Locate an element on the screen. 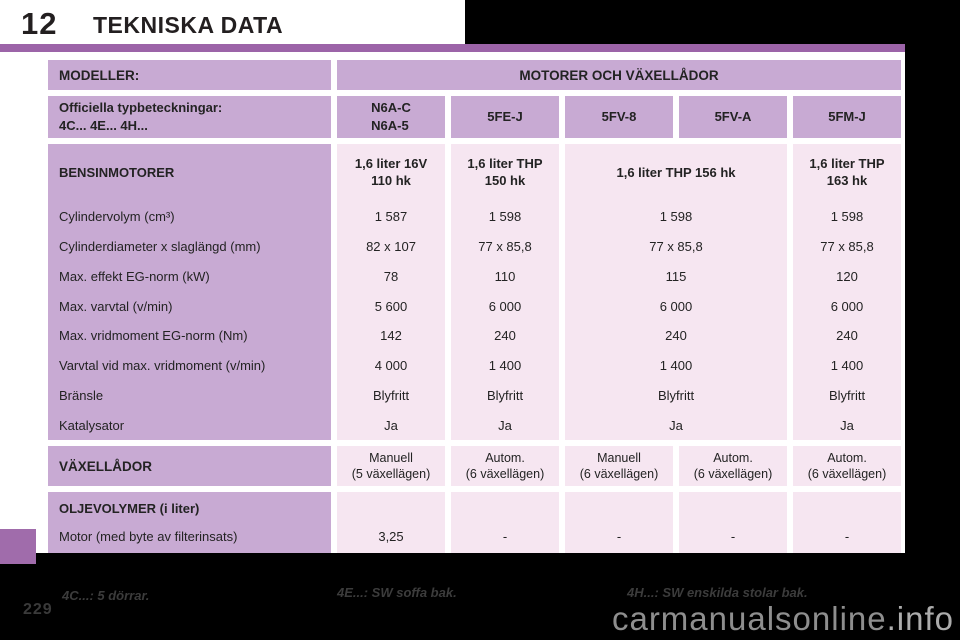 The image size is (960, 640). row-label-motor-oil: Motor (med byte av filterinsats) is located at coordinates (148, 536).